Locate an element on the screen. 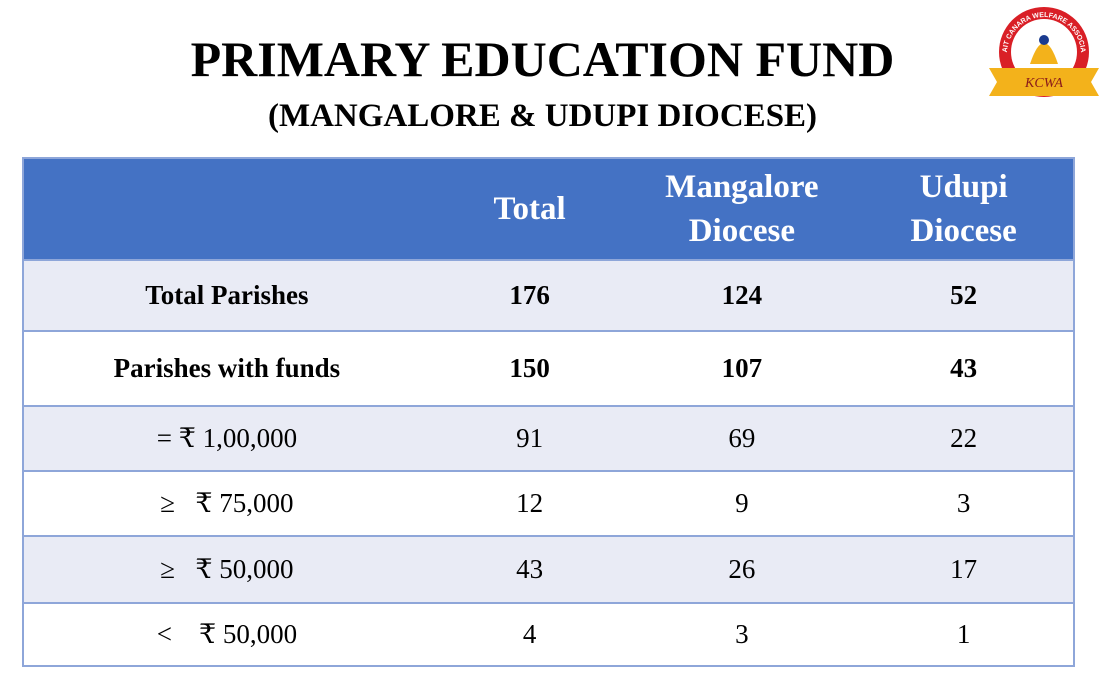 The height and width of the screenshot is (675, 1103). logo-label: KCWA is located at coordinates (1043, 83).